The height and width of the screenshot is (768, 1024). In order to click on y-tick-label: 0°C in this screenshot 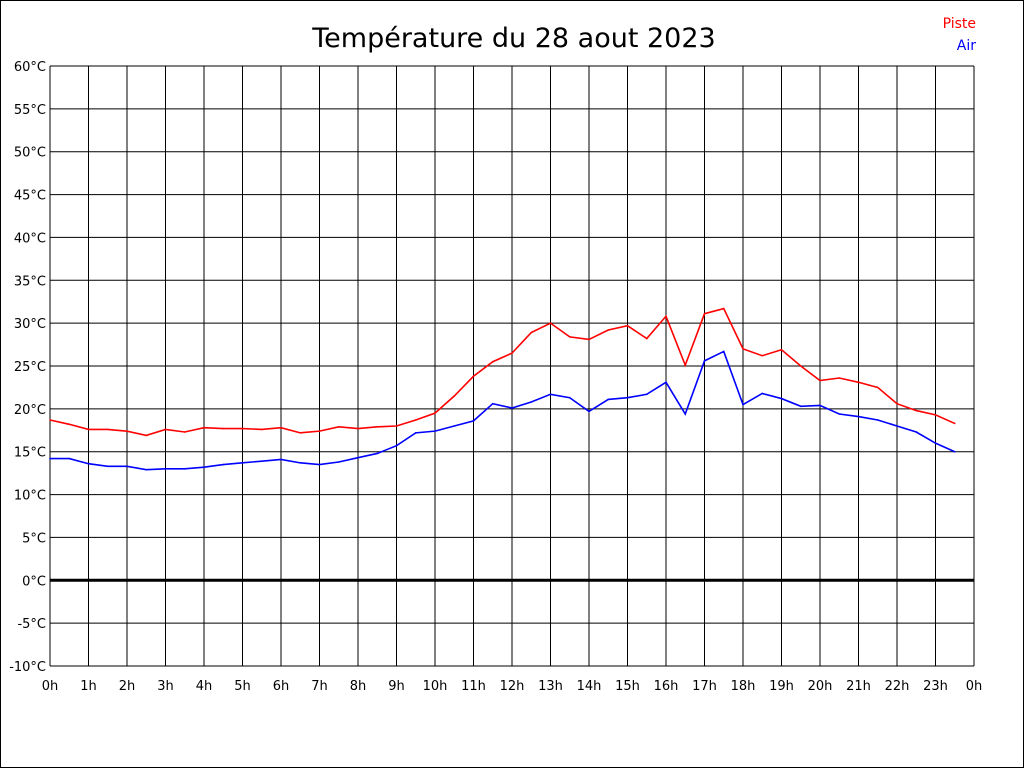, I will do `click(34, 581)`.